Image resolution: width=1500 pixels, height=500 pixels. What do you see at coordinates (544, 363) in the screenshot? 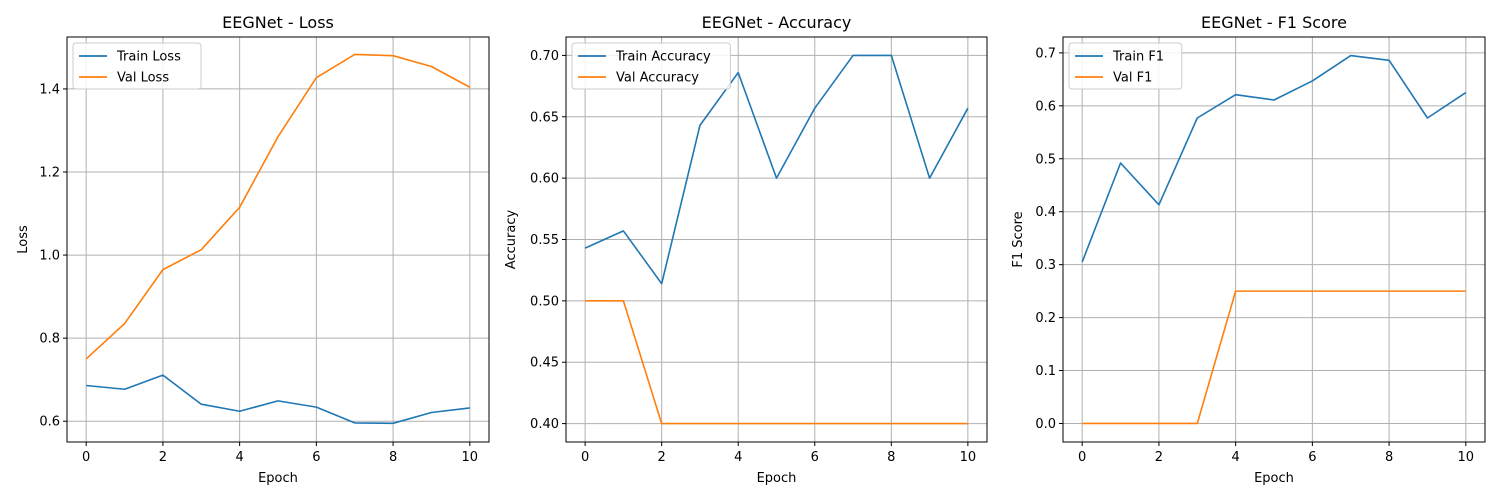
I see `y-tick-label: 0.45` at bounding box center [544, 363].